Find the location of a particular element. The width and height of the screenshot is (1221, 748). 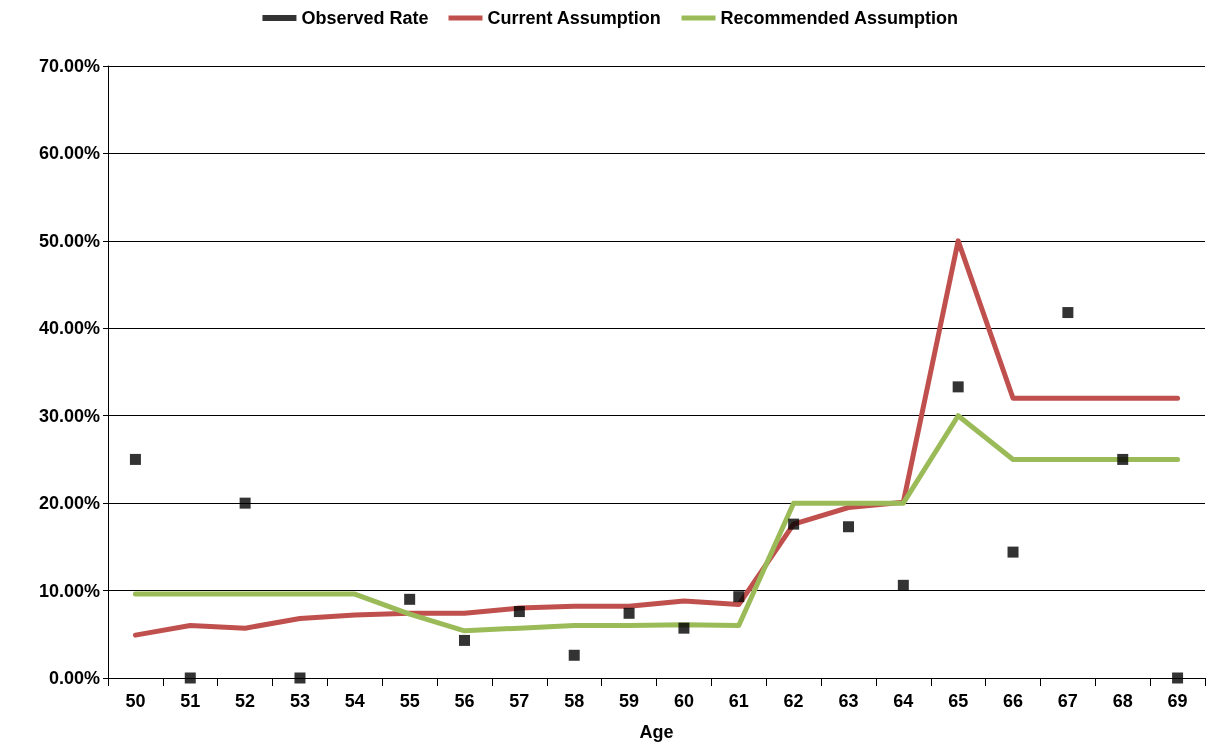

x-tick-label: 69 is located at coordinates (1177, 701).